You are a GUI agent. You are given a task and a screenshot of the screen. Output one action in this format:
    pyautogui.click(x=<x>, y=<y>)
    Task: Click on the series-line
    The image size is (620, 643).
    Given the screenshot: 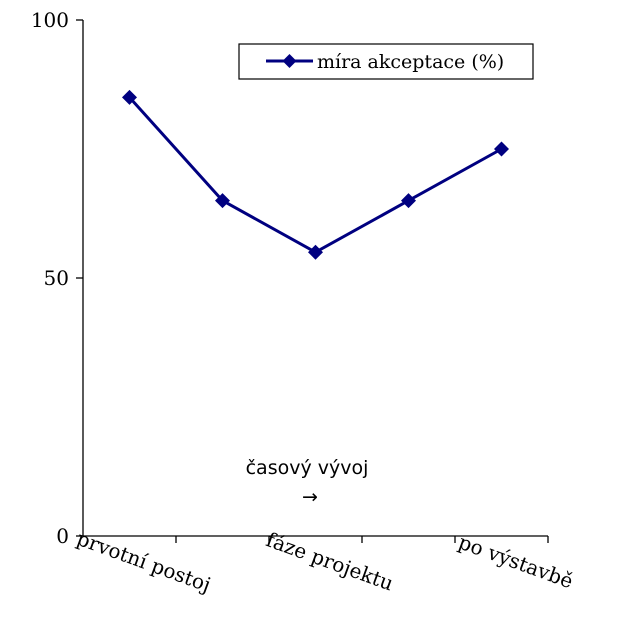 What is the action you would take?
    pyautogui.click(x=315, y=175)
    